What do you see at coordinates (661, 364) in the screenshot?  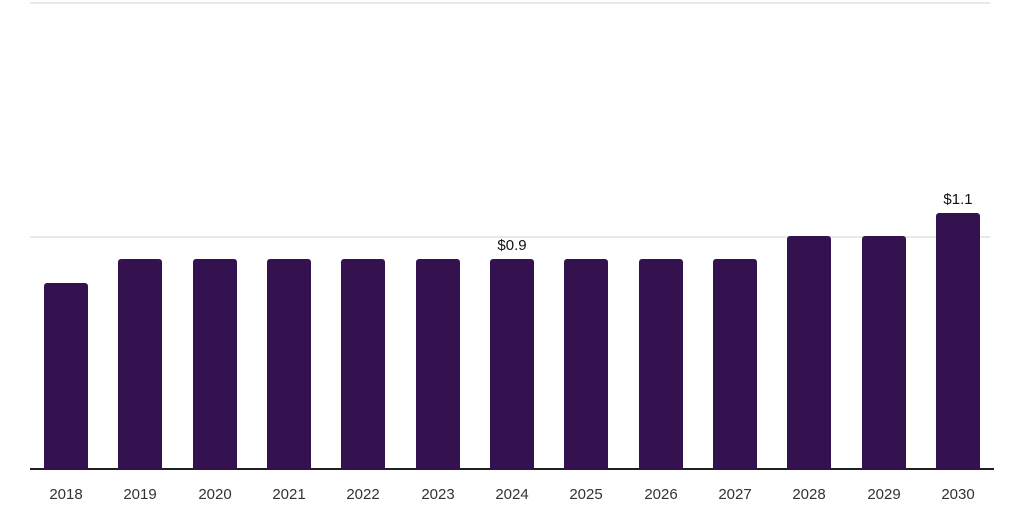 I see `bar-2026` at bounding box center [661, 364].